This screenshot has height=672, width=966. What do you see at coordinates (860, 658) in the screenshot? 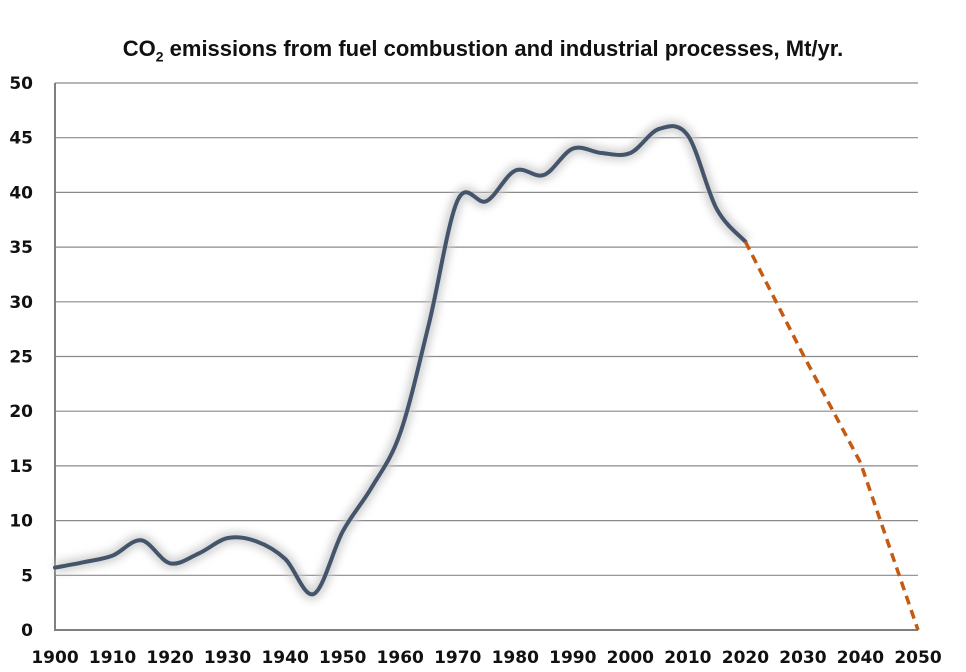
I see `x-tick-label: 2040` at bounding box center [860, 658].